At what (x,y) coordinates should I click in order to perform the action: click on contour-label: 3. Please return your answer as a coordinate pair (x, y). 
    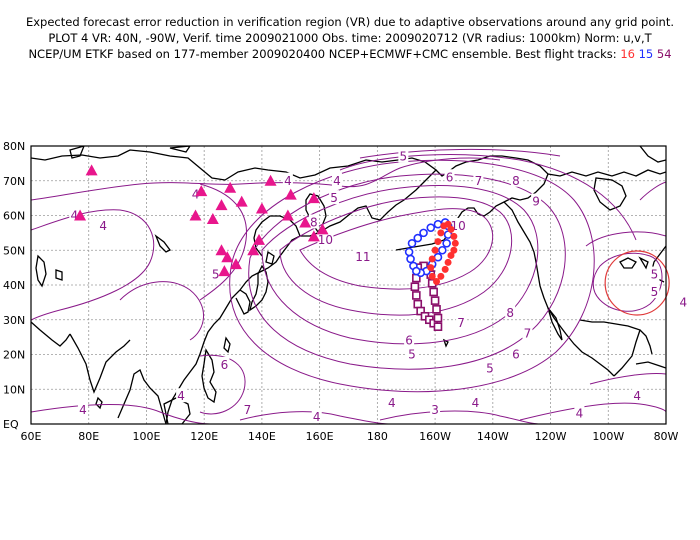
    Looking at the image, I should click on (435, 410).